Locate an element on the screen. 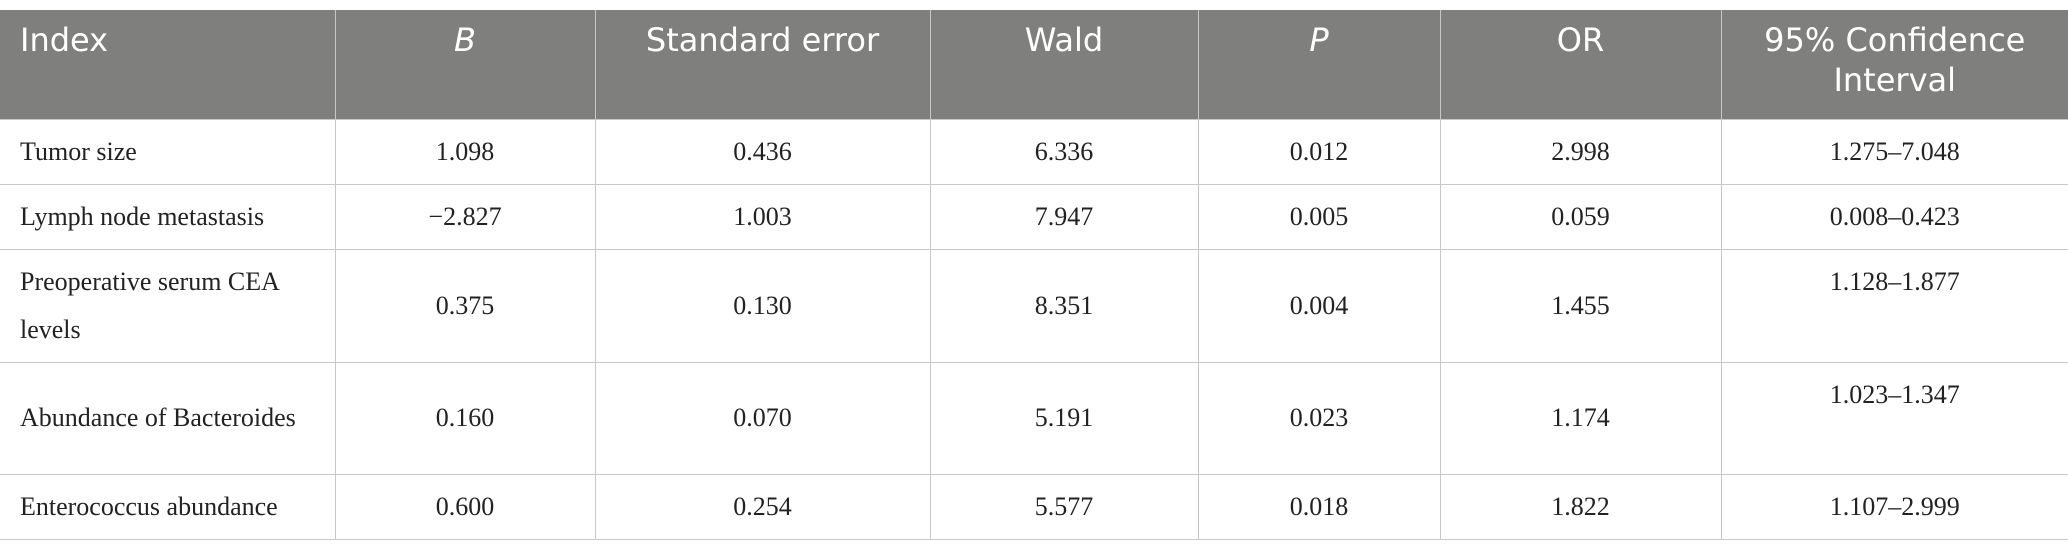 The height and width of the screenshot is (545, 2068). table-cell: 0.130 is located at coordinates (762, 305).